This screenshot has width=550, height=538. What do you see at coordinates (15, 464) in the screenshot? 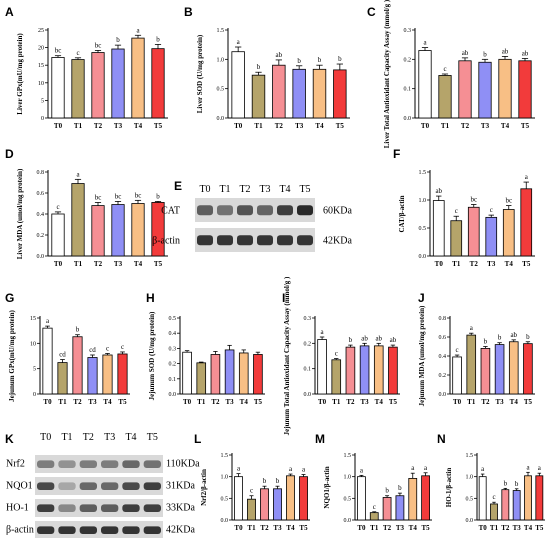
I see `protein-label: Nrf2` at bounding box center [15, 464].